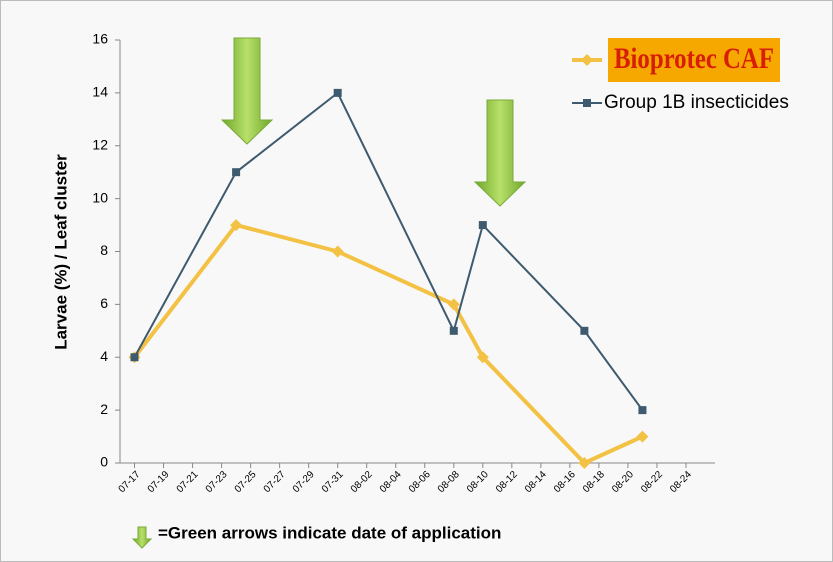 The height and width of the screenshot is (562, 833). I want to click on y-tick-label: 14, so click(100, 92).